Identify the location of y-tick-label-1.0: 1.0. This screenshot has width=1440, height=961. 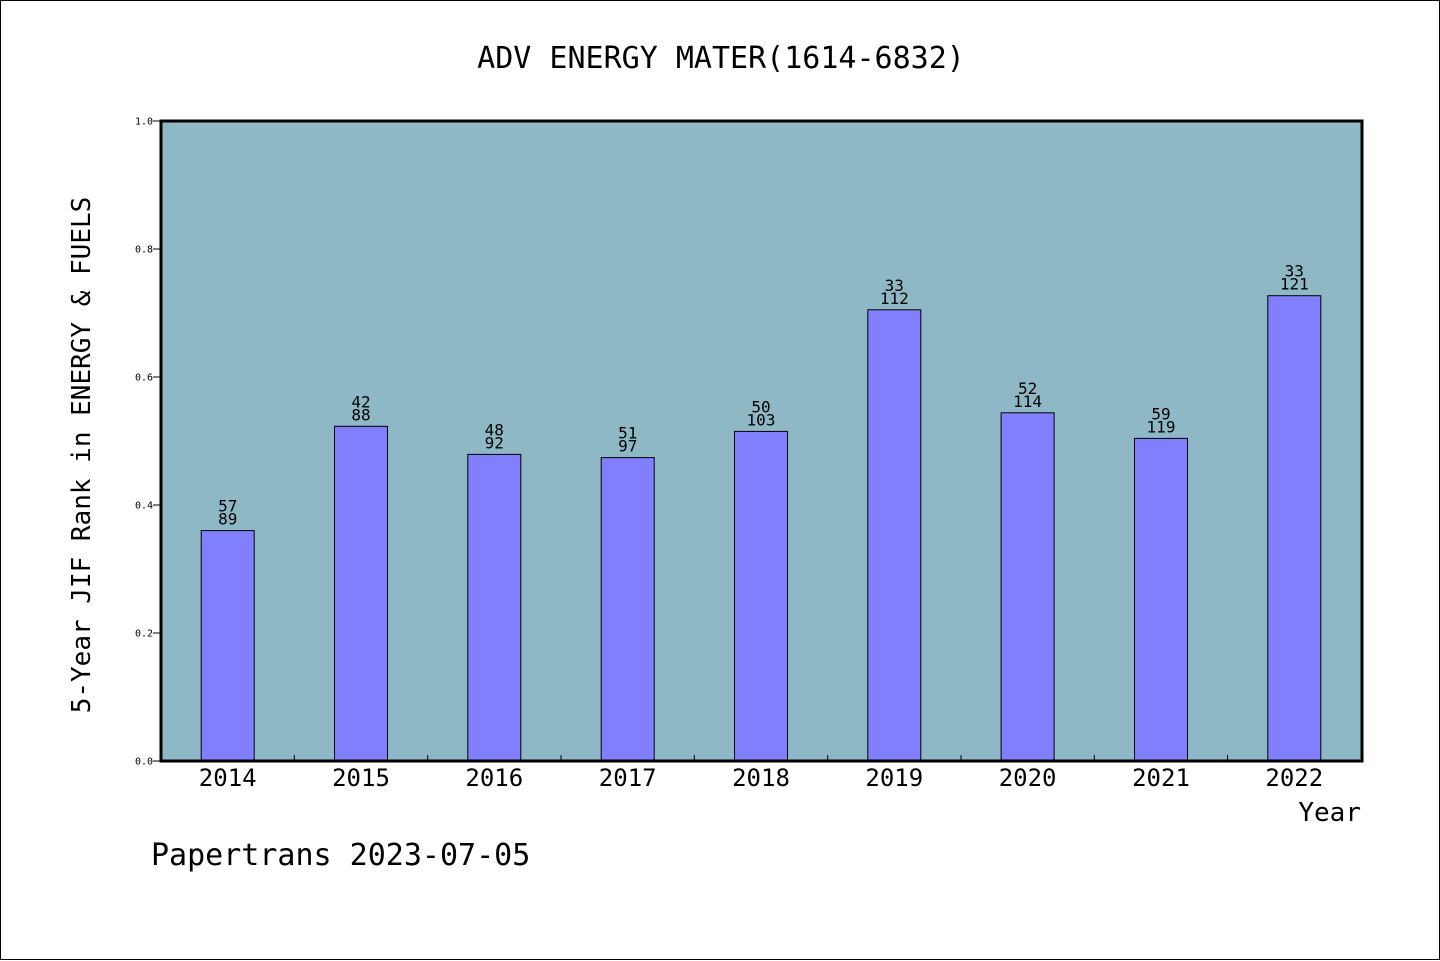
(144, 122).